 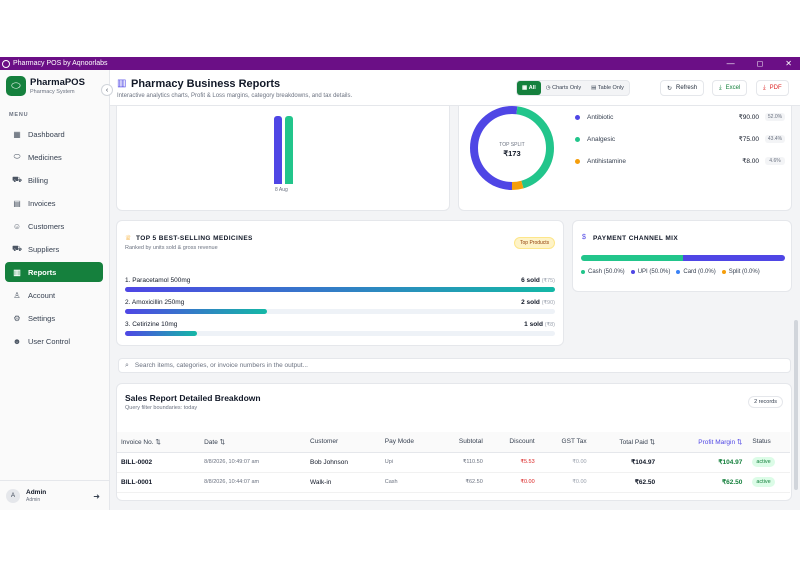 What do you see at coordinates (281, 190) in the screenshot?
I see `x-axis-label: 8 Aug` at bounding box center [281, 190].